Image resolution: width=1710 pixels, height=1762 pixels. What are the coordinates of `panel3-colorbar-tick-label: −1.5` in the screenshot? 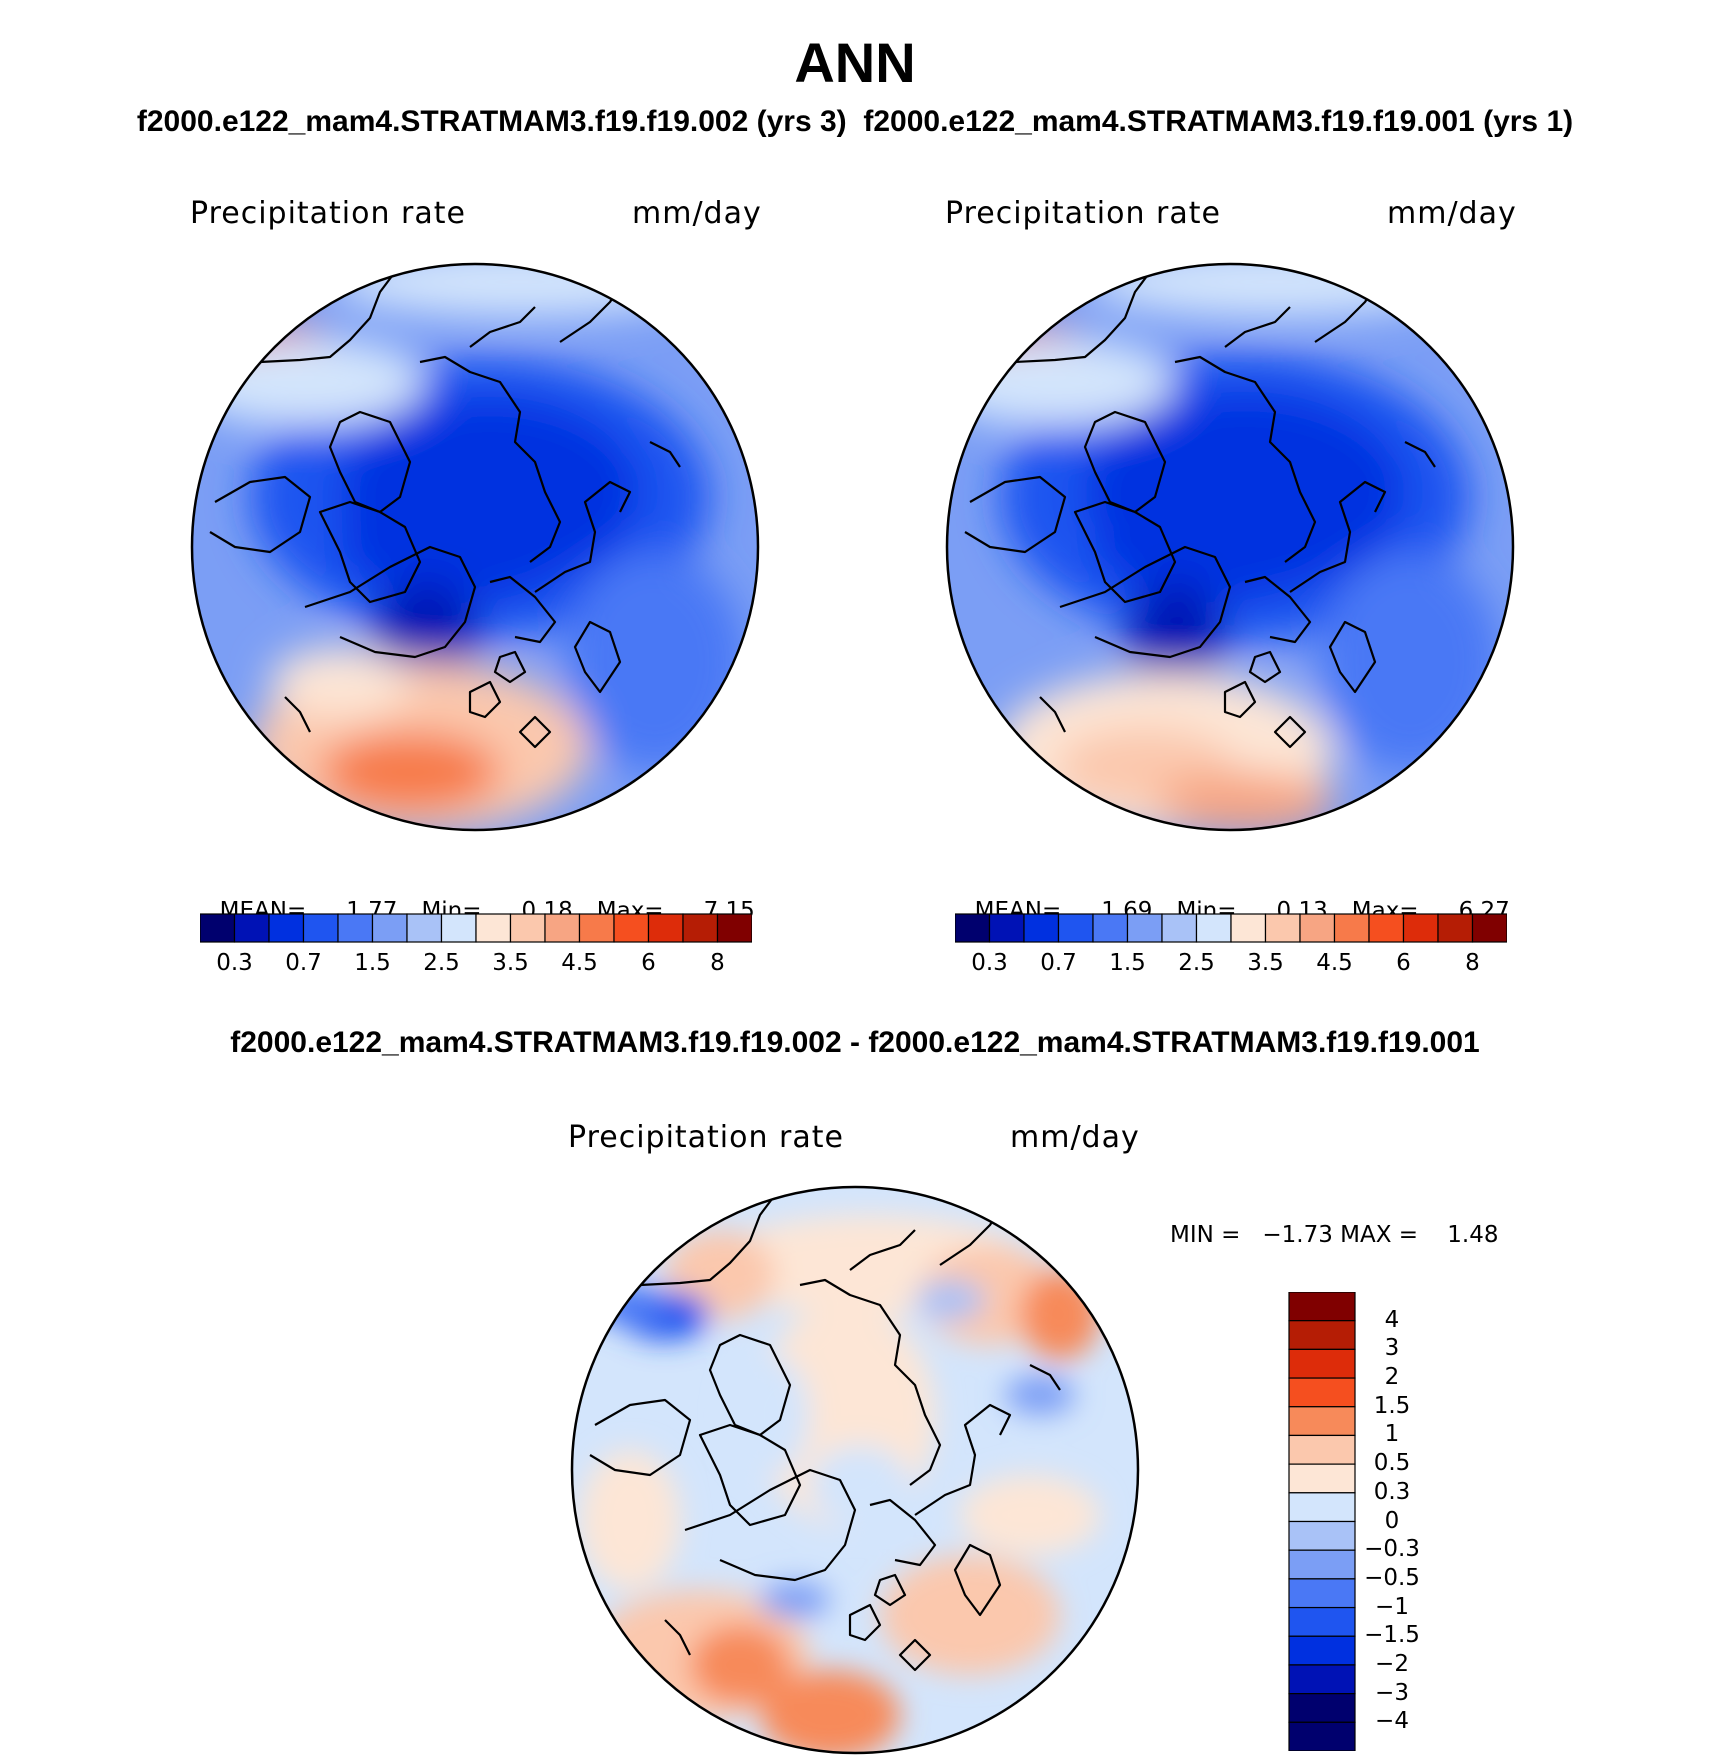 It's located at (1392, 1635).